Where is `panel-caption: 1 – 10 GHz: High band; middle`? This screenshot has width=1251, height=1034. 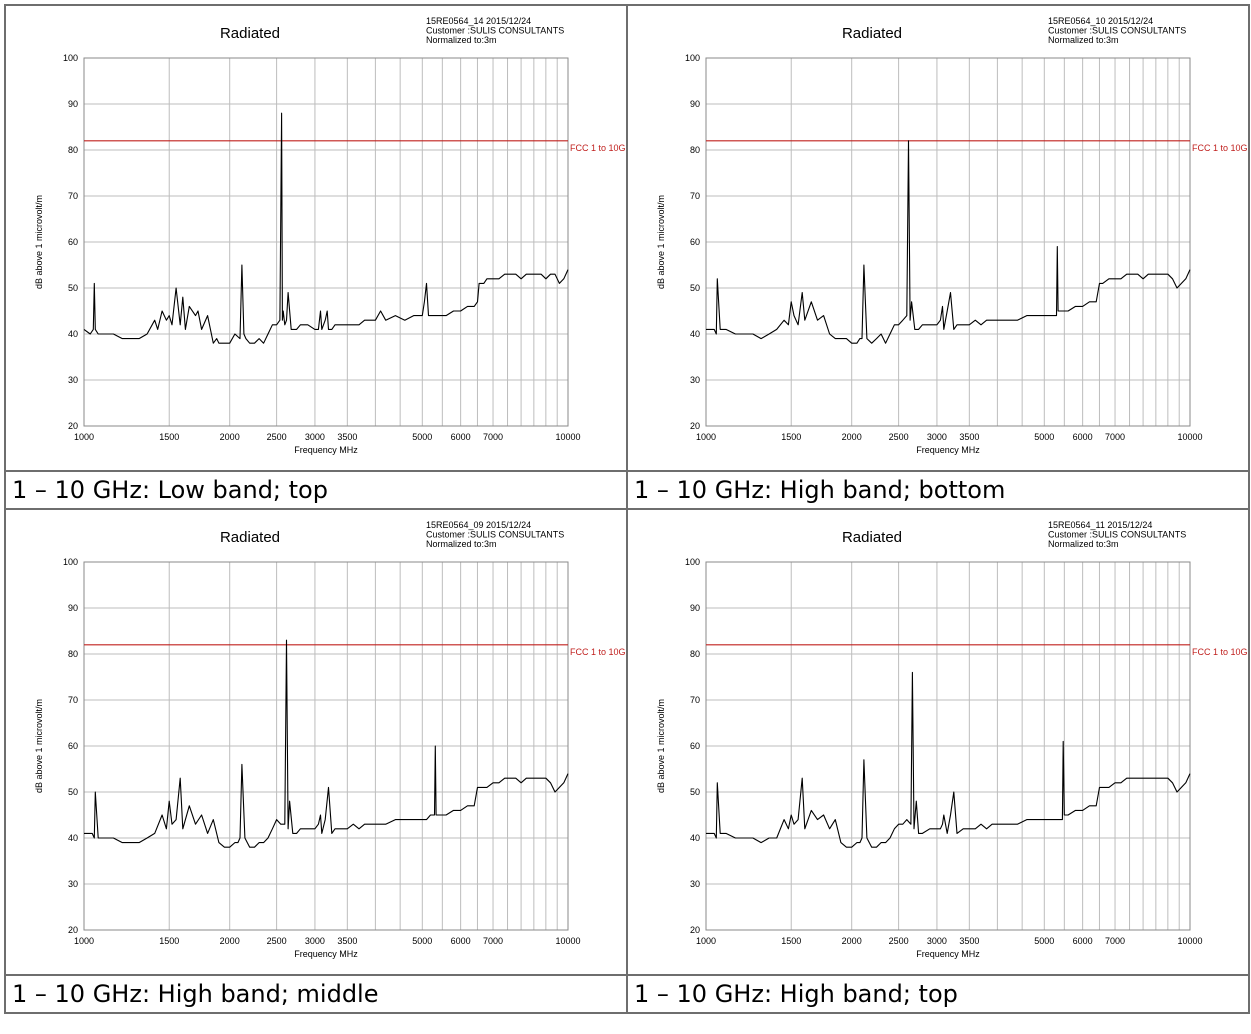
panel-caption: 1 – 10 GHz: High band; middle is located at coordinates (195, 994).